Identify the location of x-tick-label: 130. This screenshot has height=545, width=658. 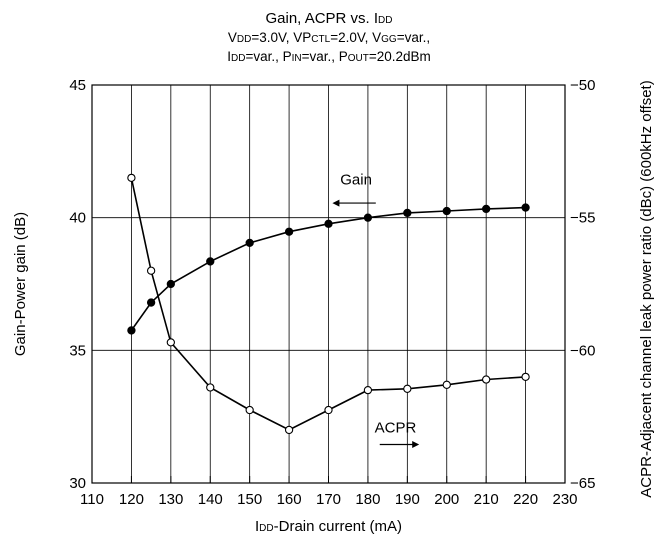
(170, 499).